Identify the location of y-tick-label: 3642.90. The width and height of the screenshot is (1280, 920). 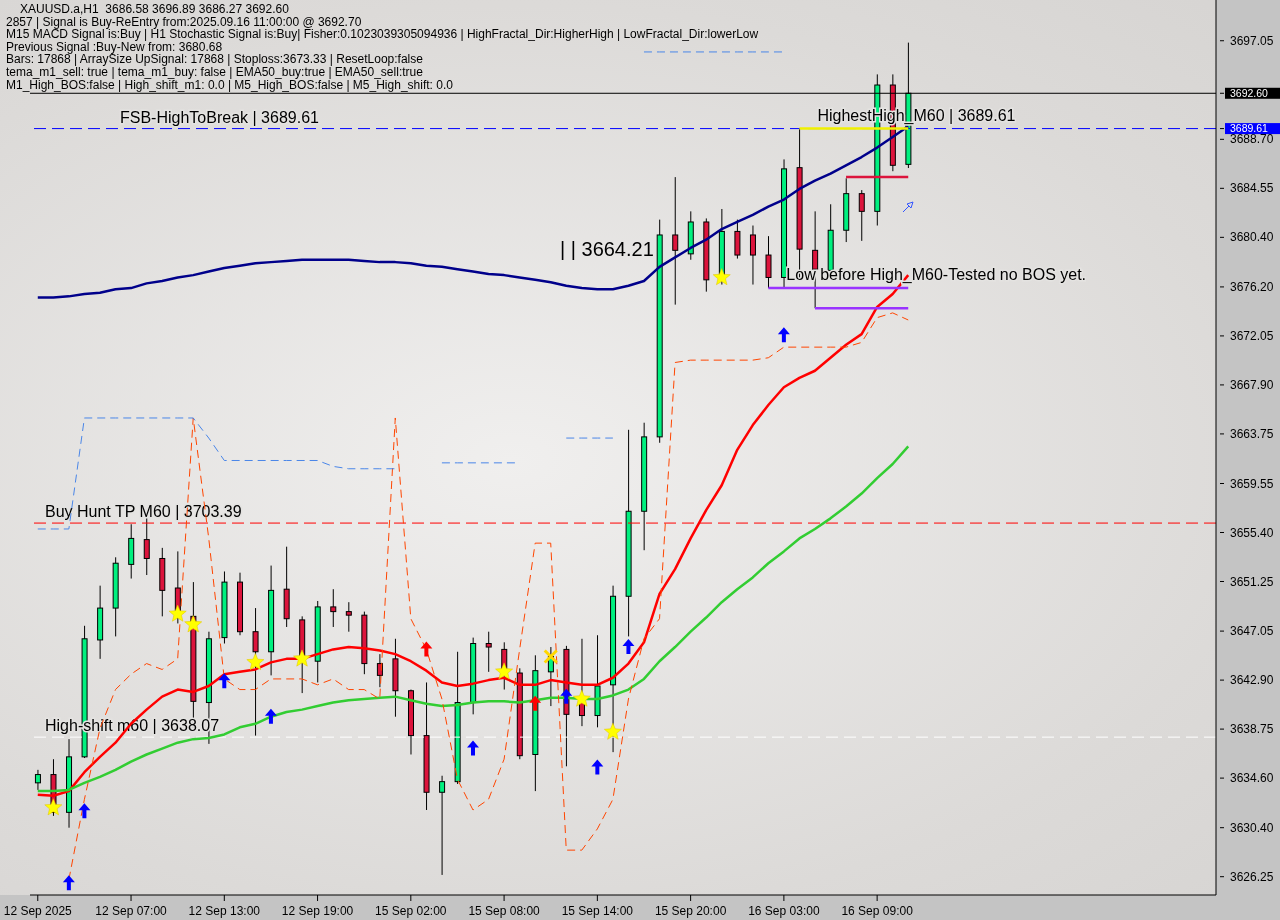
(1252, 680).